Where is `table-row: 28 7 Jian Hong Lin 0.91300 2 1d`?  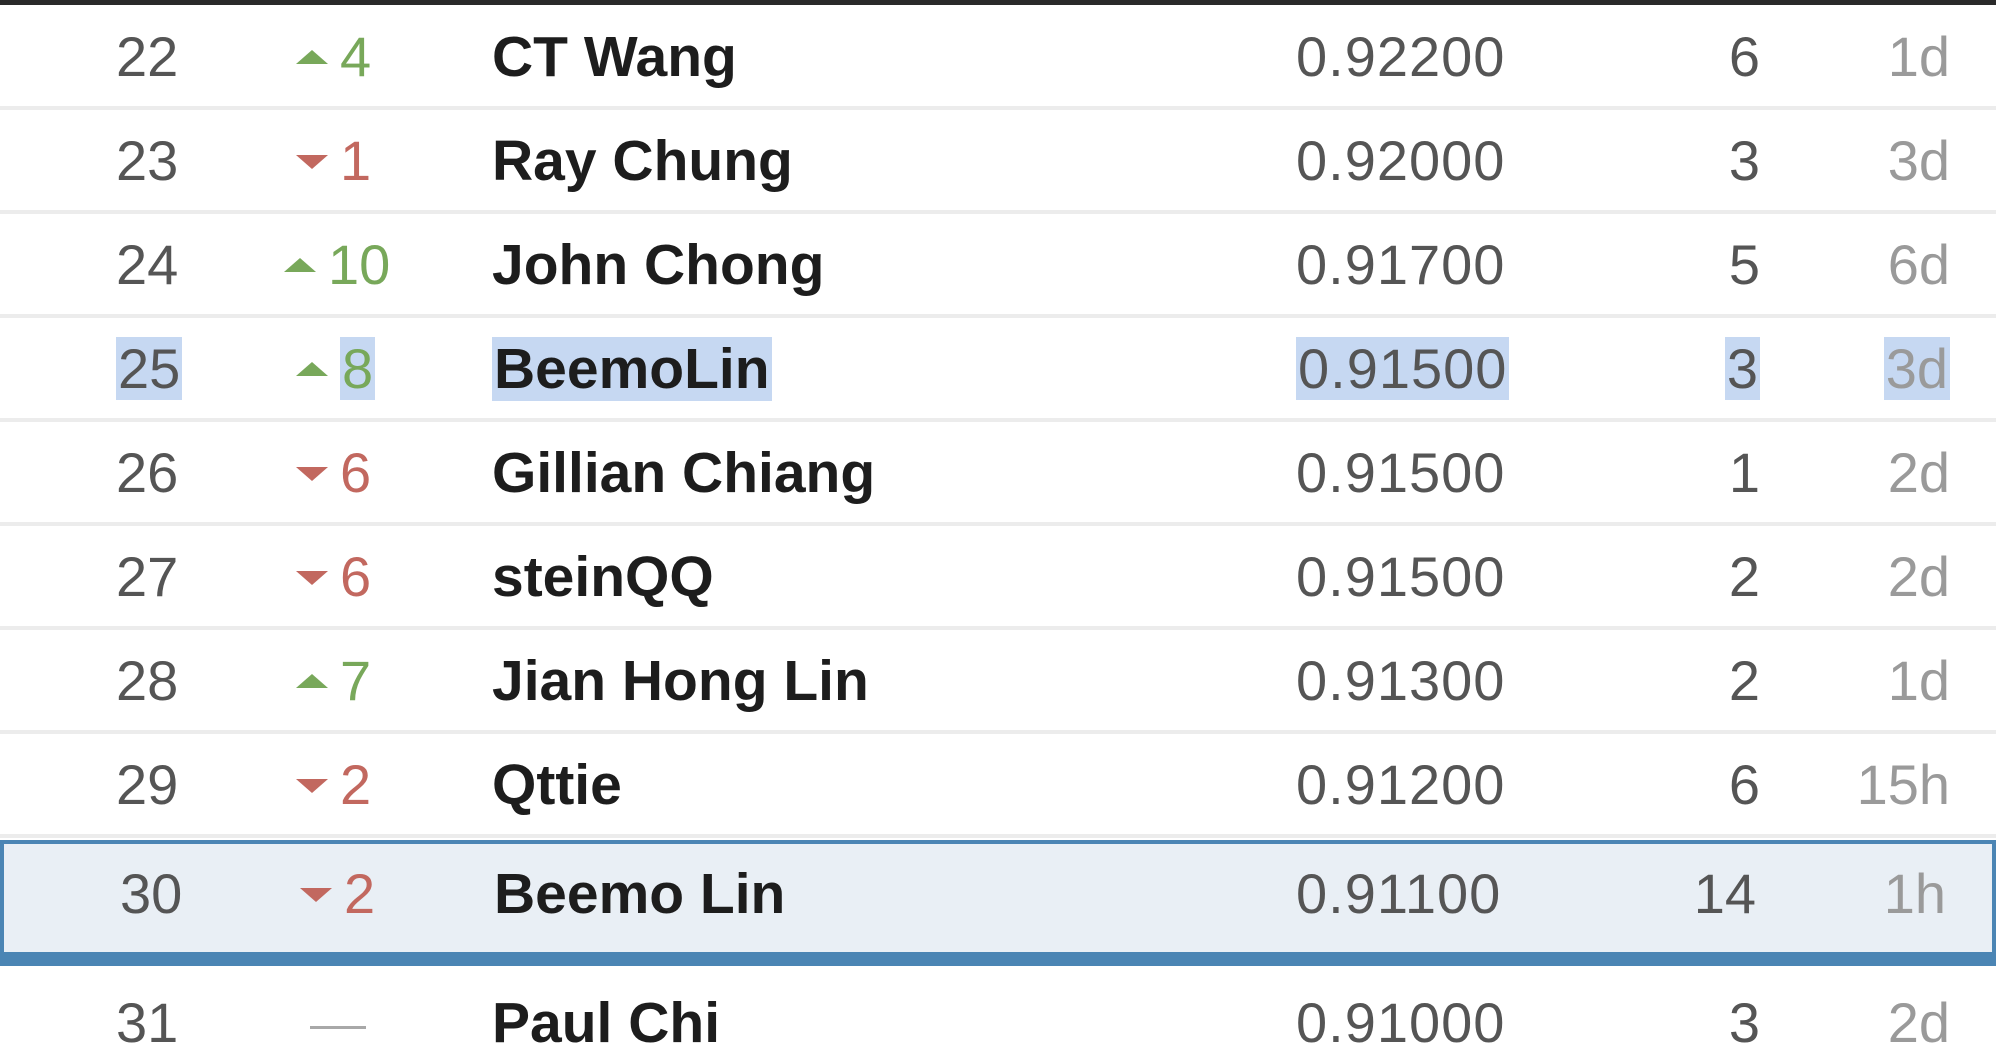 table-row: 28 7 Jian Hong Lin 0.91300 2 1d is located at coordinates (998, 683).